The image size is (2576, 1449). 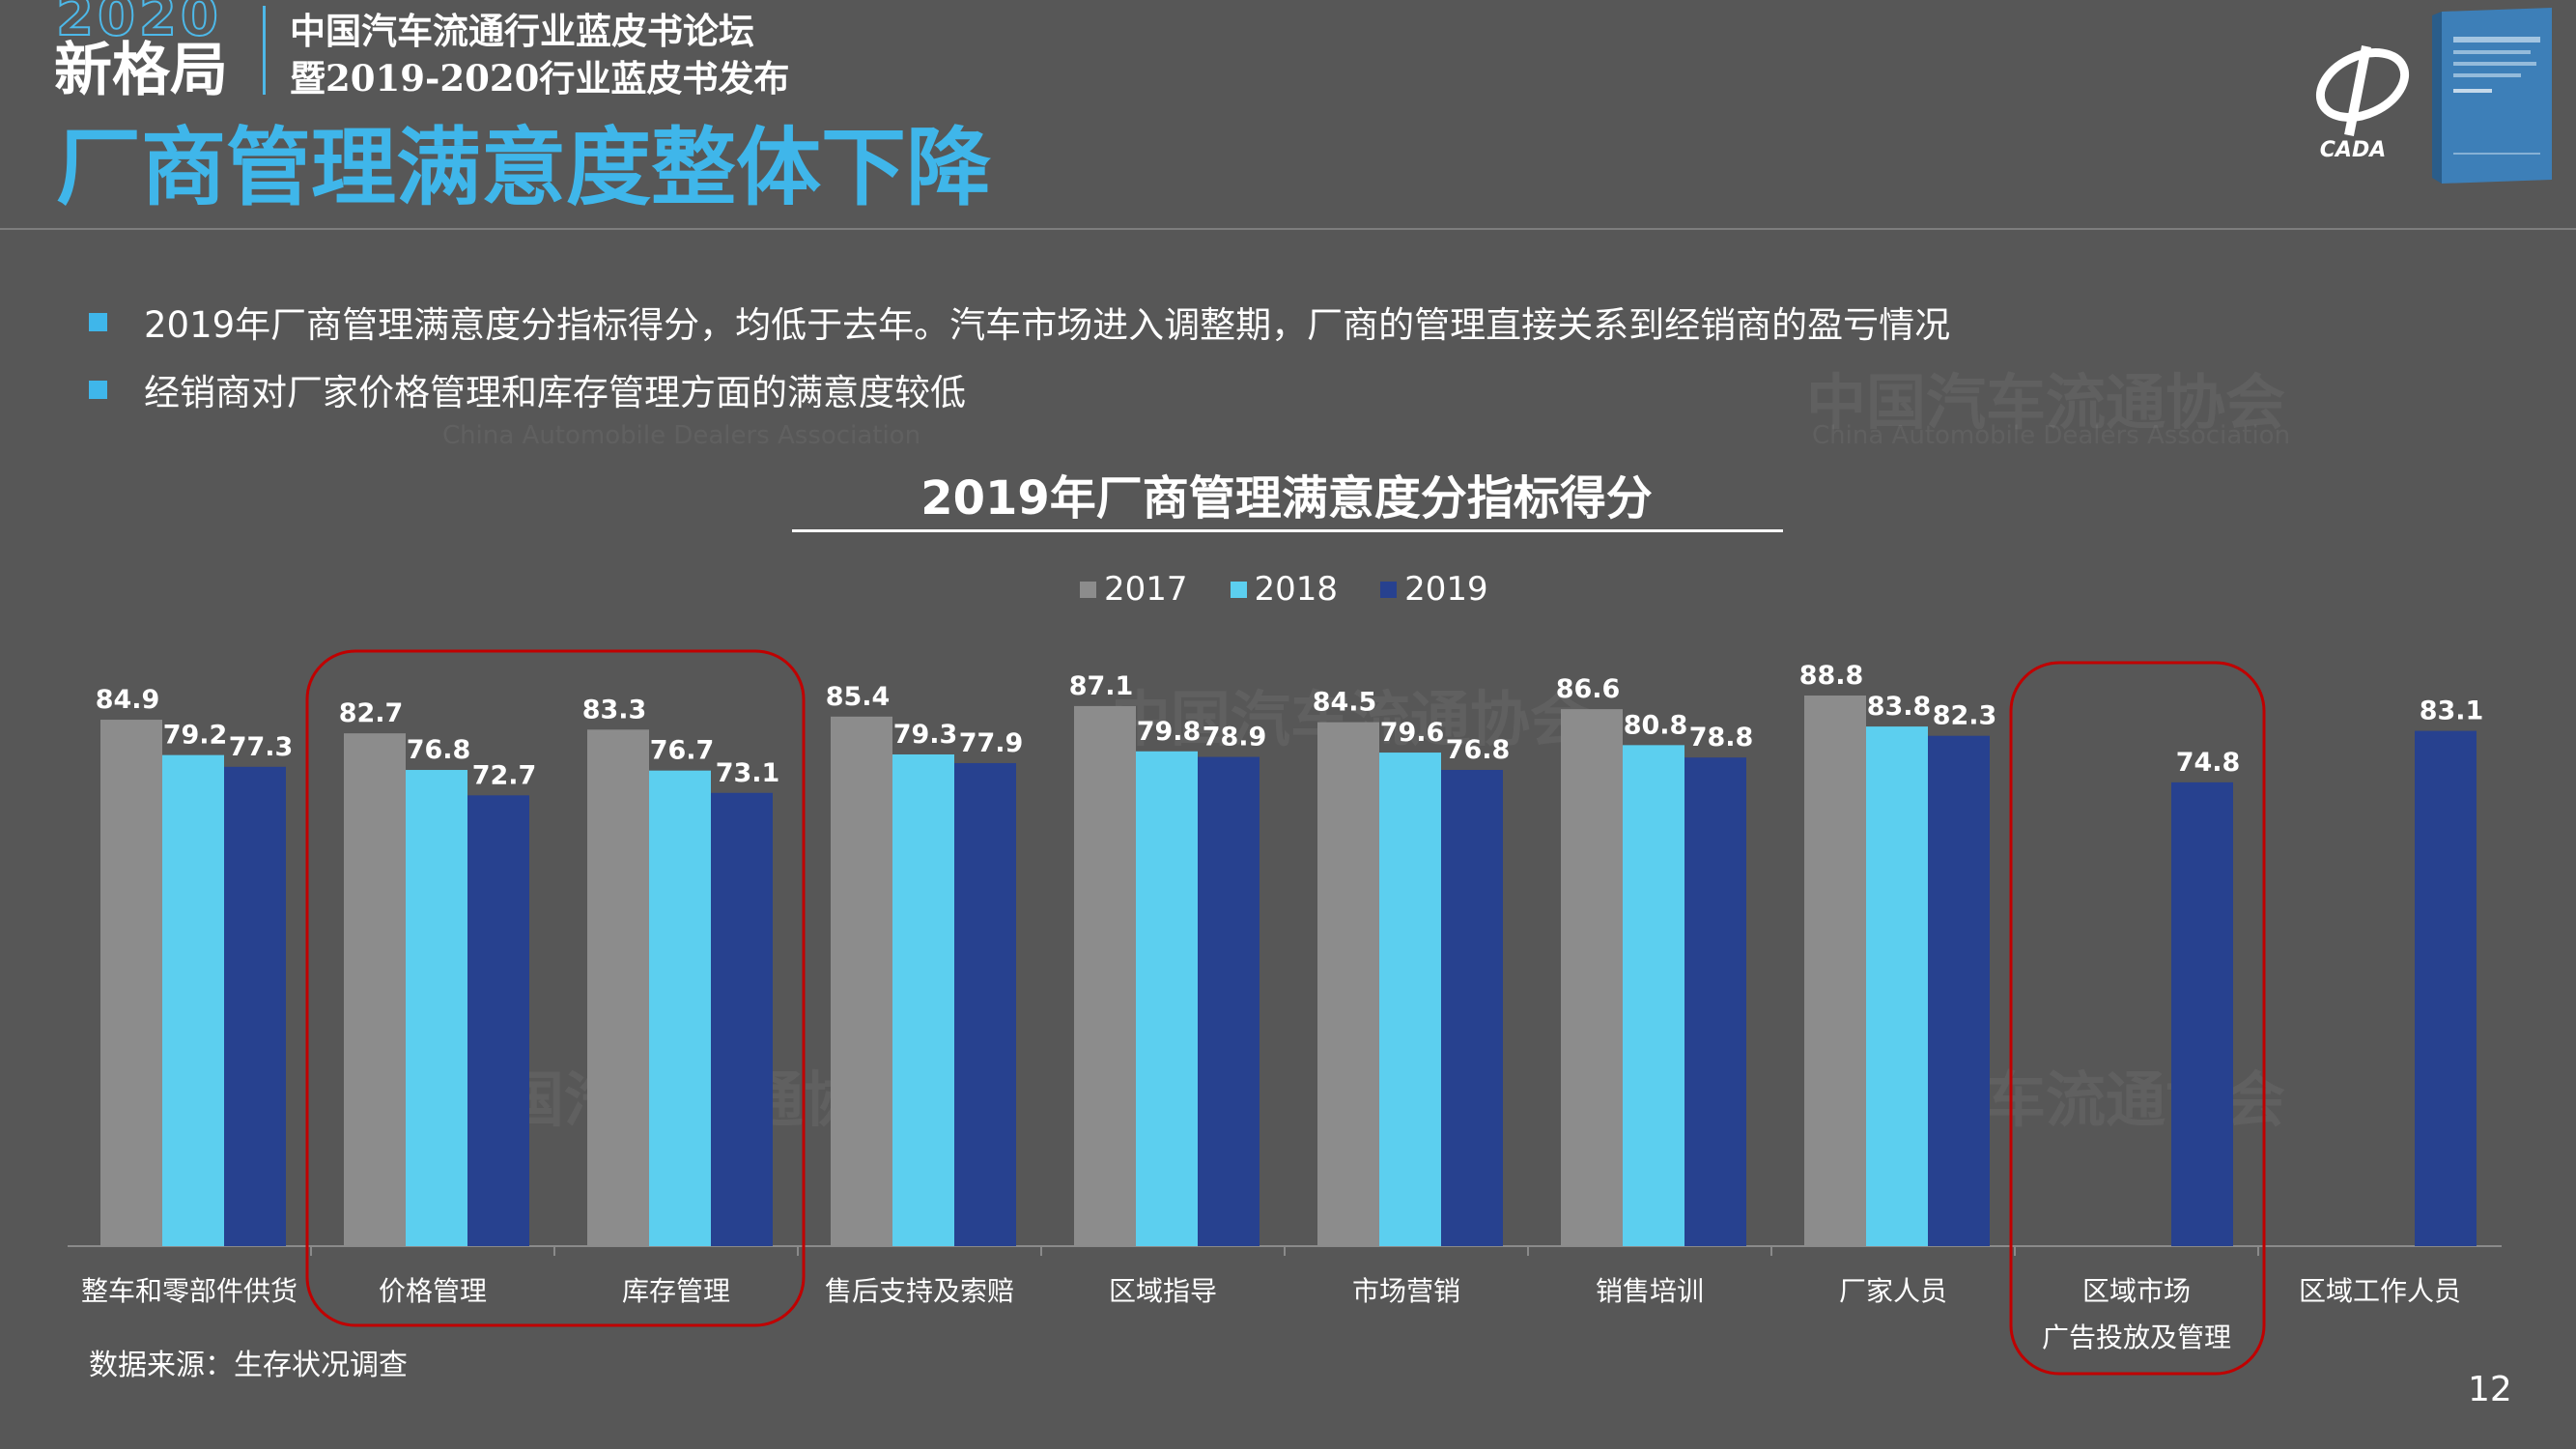 What do you see at coordinates (1146, 589) in the screenshot?
I see `legend-label: 2017` at bounding box center [1146, 589].